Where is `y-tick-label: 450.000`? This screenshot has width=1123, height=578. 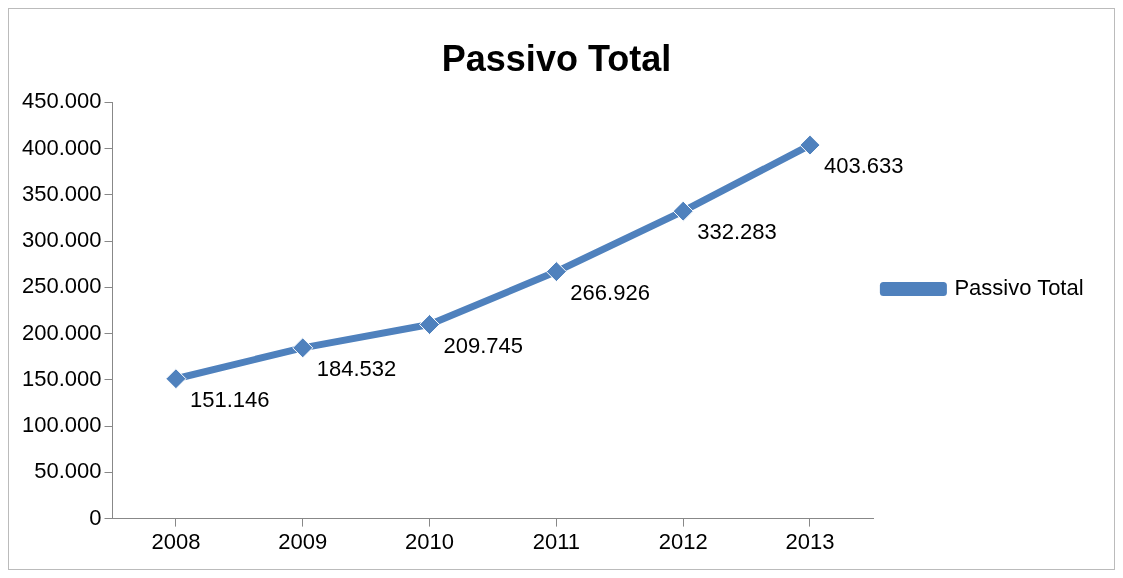 y-tick-label: 450.000 is located at coordinates (61, 101).